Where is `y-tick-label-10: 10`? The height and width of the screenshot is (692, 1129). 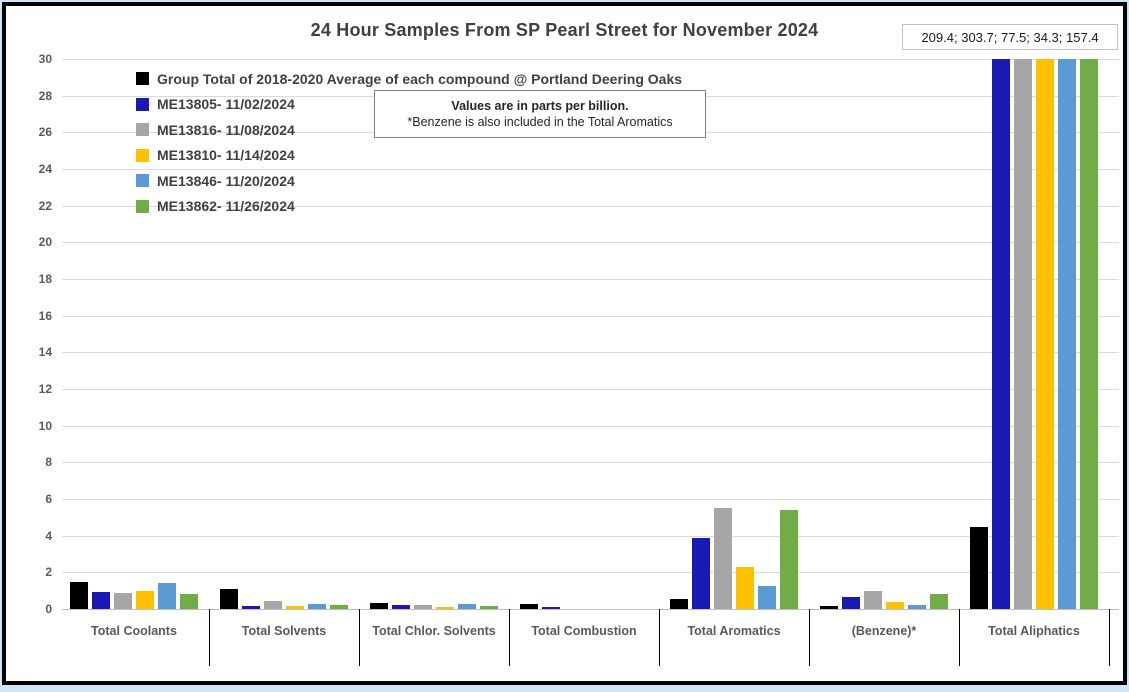 y-tick-label-10: 10 is located at coordinates (45, 425).